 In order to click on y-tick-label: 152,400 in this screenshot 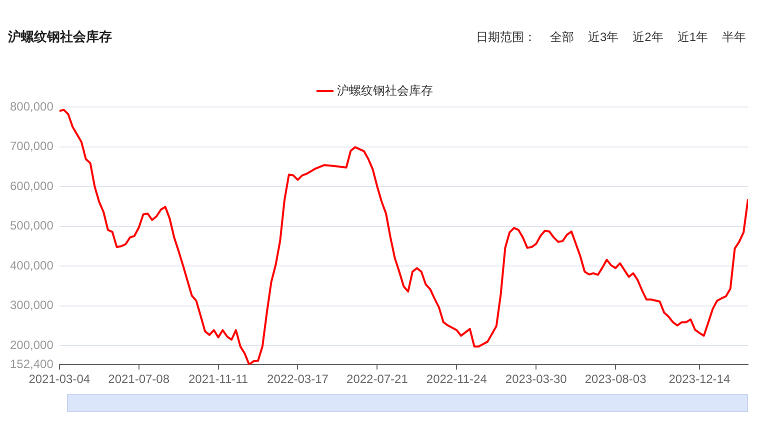, I will do `click(32, 363)`.